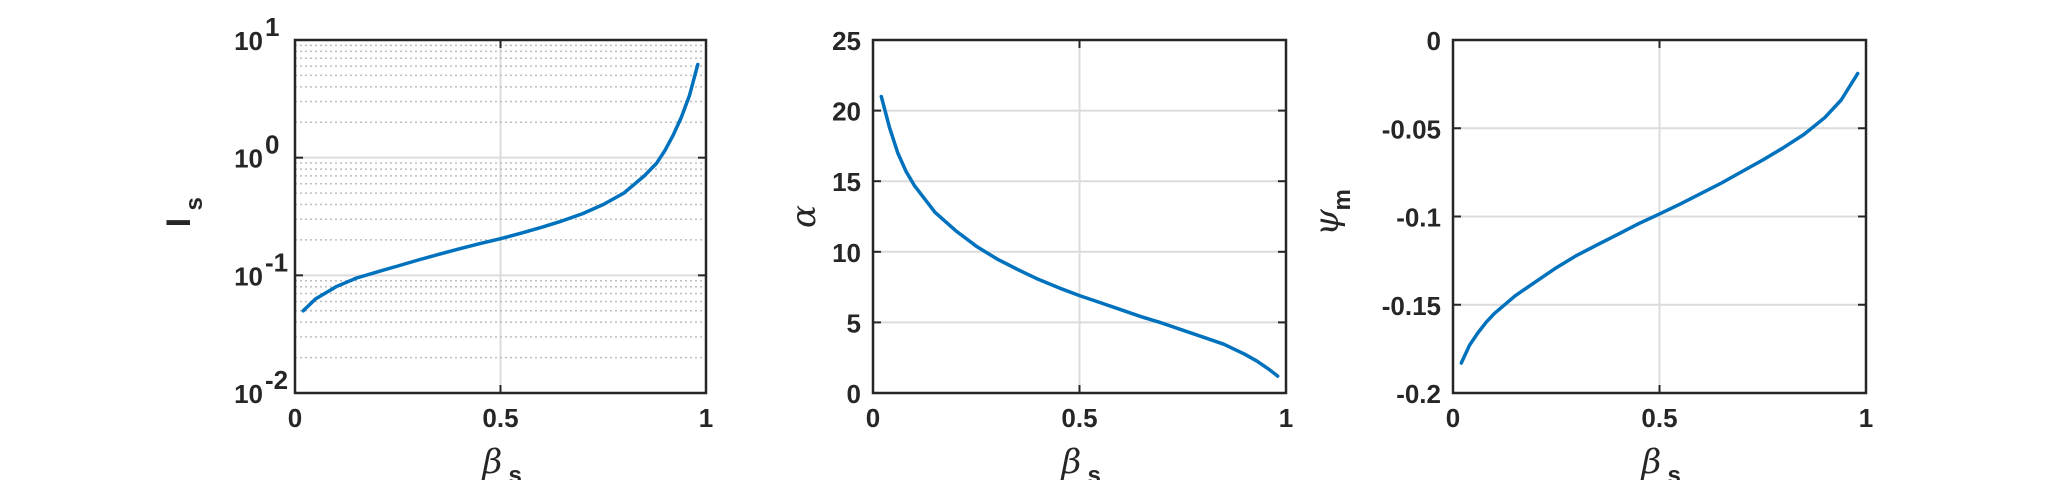 The width and height of the screenshot is (2048, 480). I want to click on y-axis-label: I, so click(179, 222).